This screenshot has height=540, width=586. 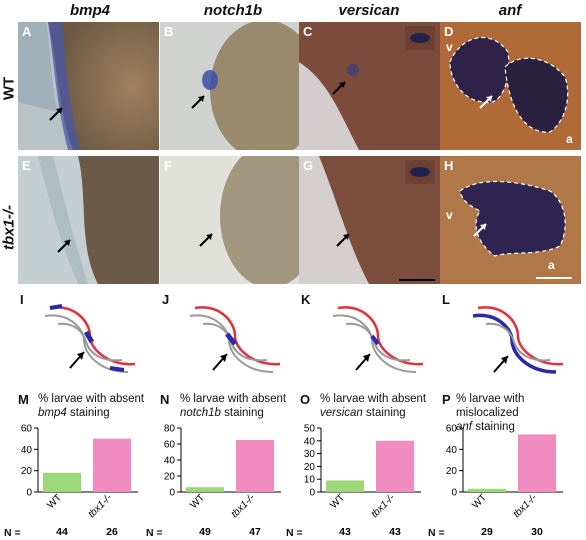 I want to click on chart-title-p-prefix: % larvae with mislocalized, so click(x=490, y=406).